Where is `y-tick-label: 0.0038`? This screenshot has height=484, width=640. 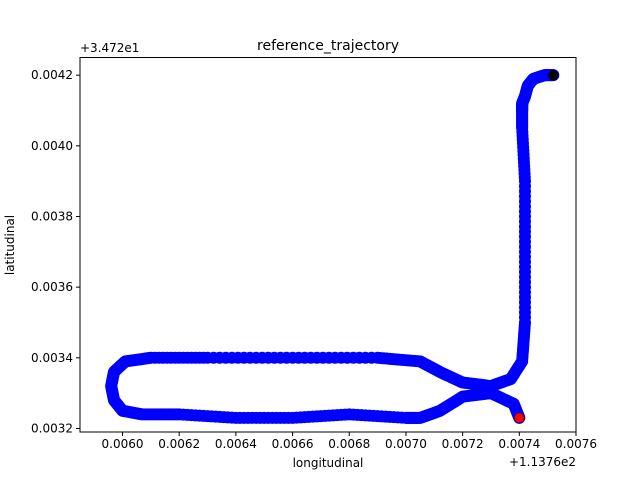 y-tick-label: 0.0038 is located at coordinates (52, 216).